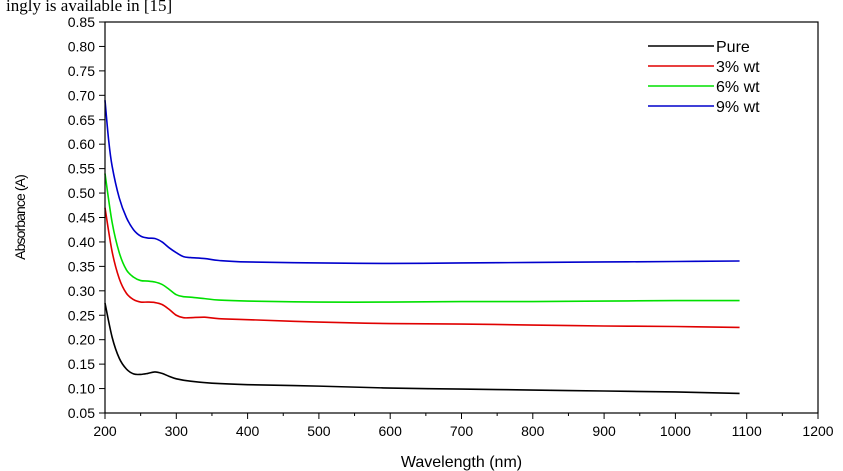 The image size is (843, 471). I want to click on x-tick-label: 400, so click(248, 431).